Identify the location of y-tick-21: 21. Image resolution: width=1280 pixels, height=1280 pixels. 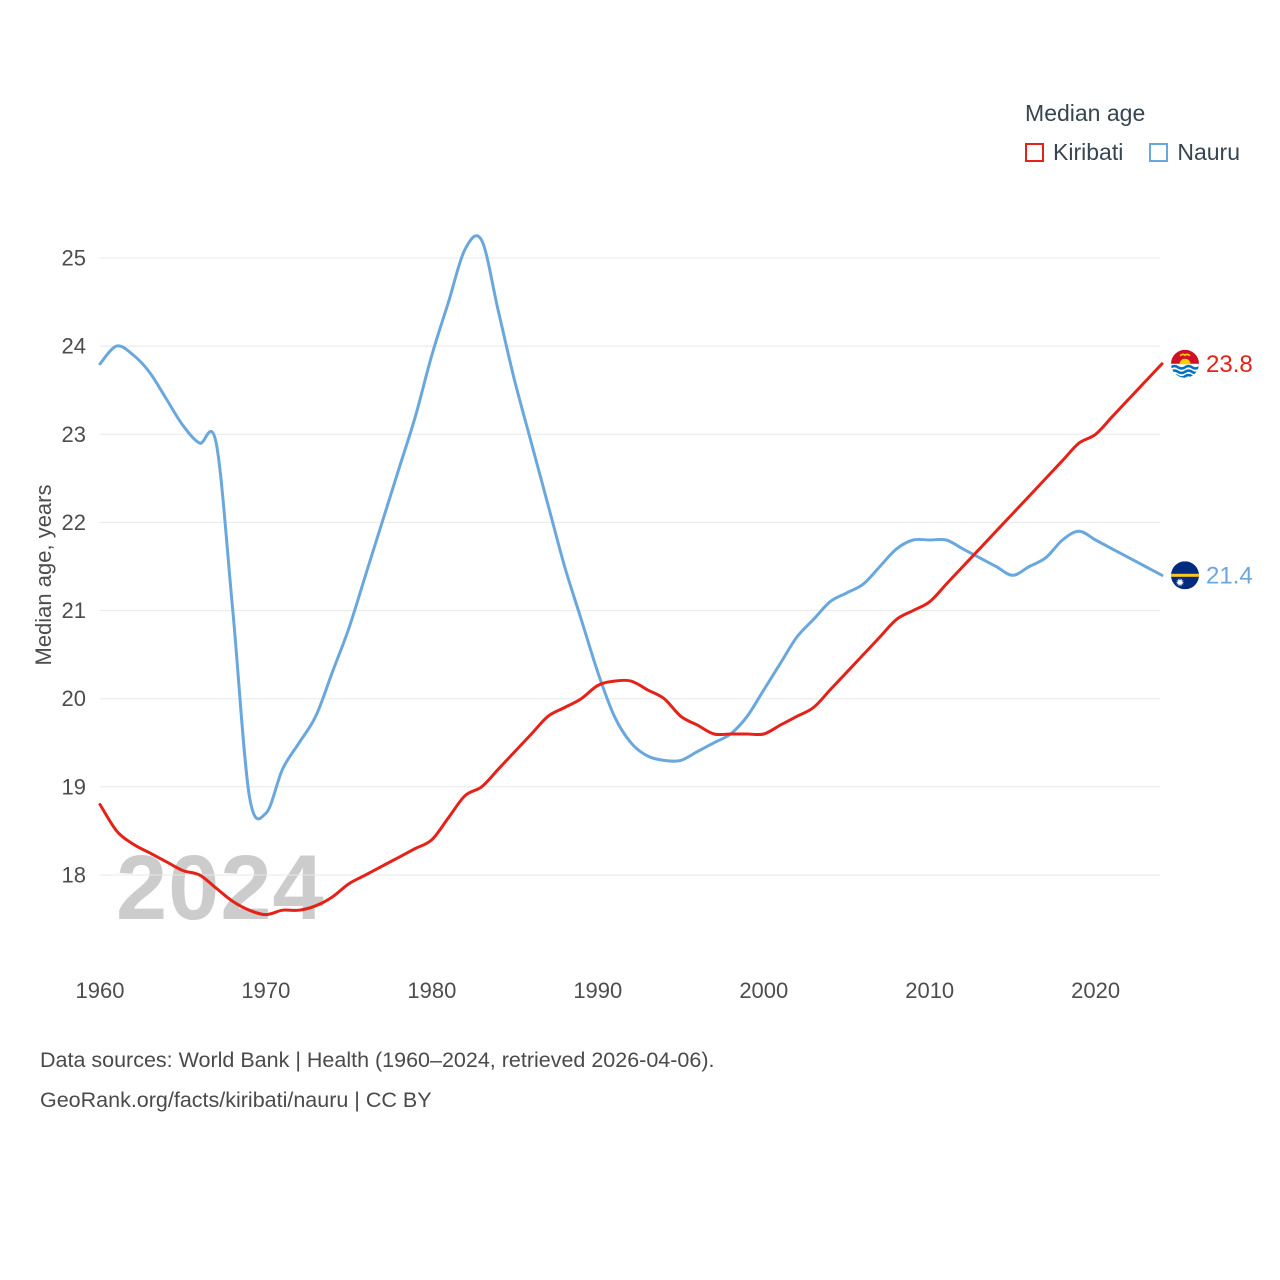
(74, 610).